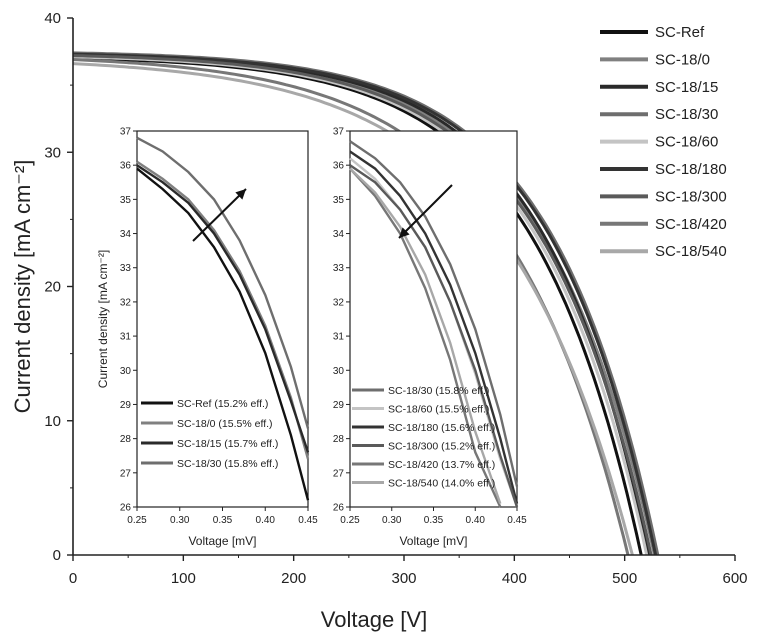 The width and height of the screenshot is (758, 641). I want to click on x-tick-label: 400, so click(514, 578).